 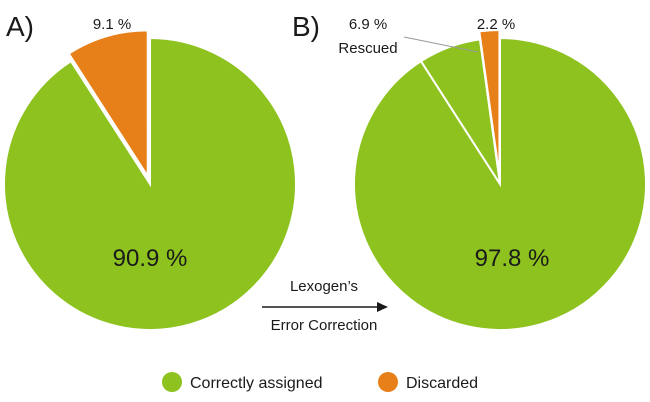 I want to click on panel-a-label: A), so click(x=20, y=26).